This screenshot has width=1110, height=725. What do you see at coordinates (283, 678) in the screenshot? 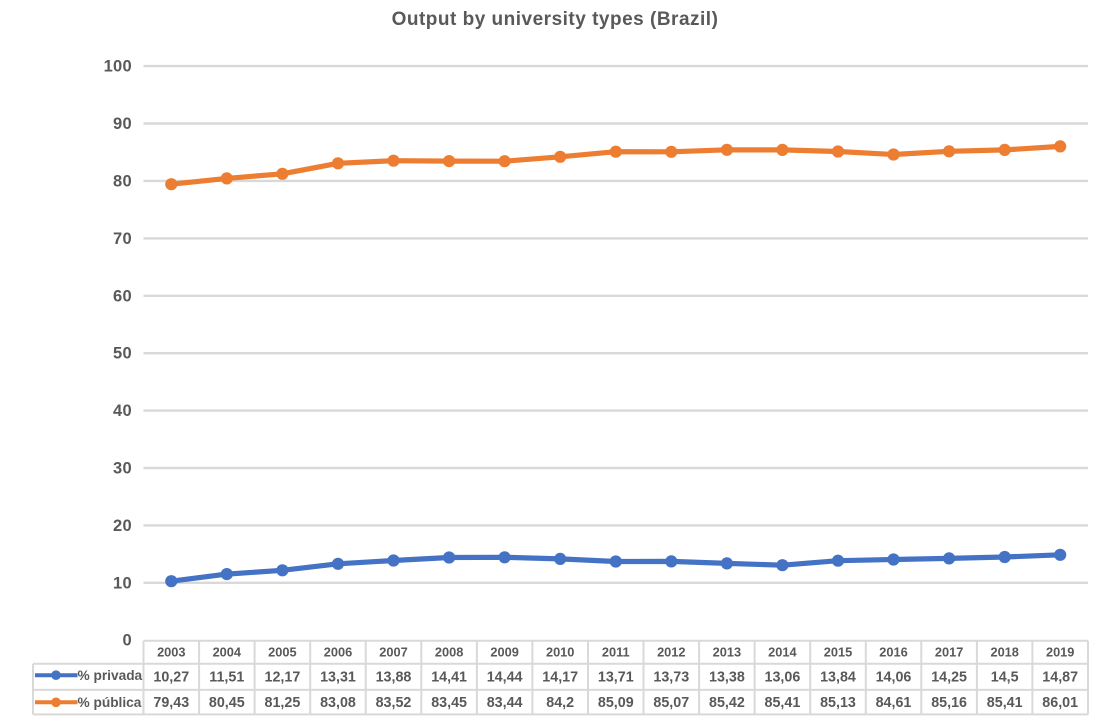
I see `svg-text: 12,17` at bounding box center [283, 678].